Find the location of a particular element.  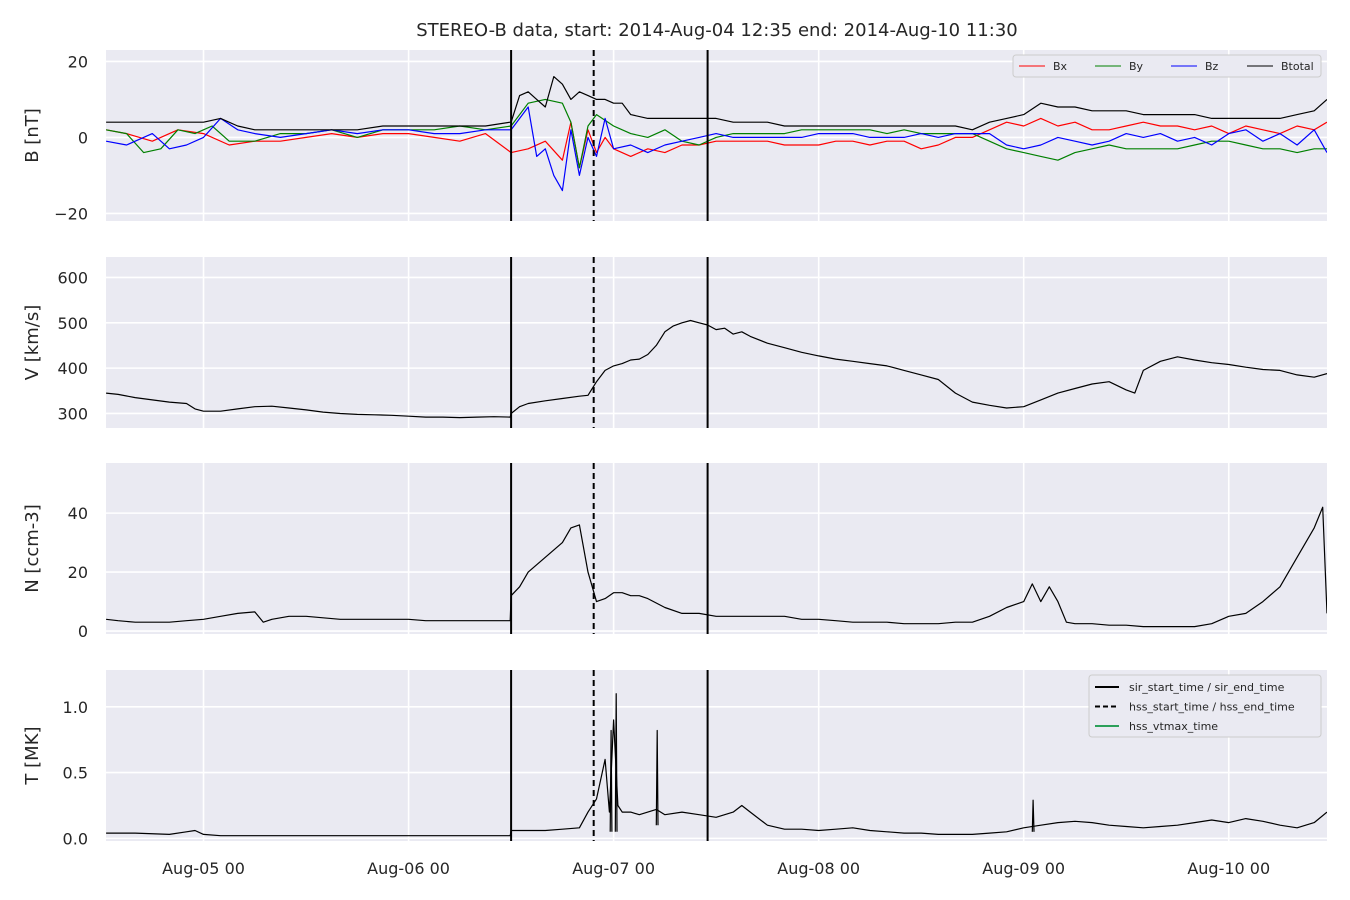

panel-V-ytick-label: 600 is located at coordinates (72, 277).